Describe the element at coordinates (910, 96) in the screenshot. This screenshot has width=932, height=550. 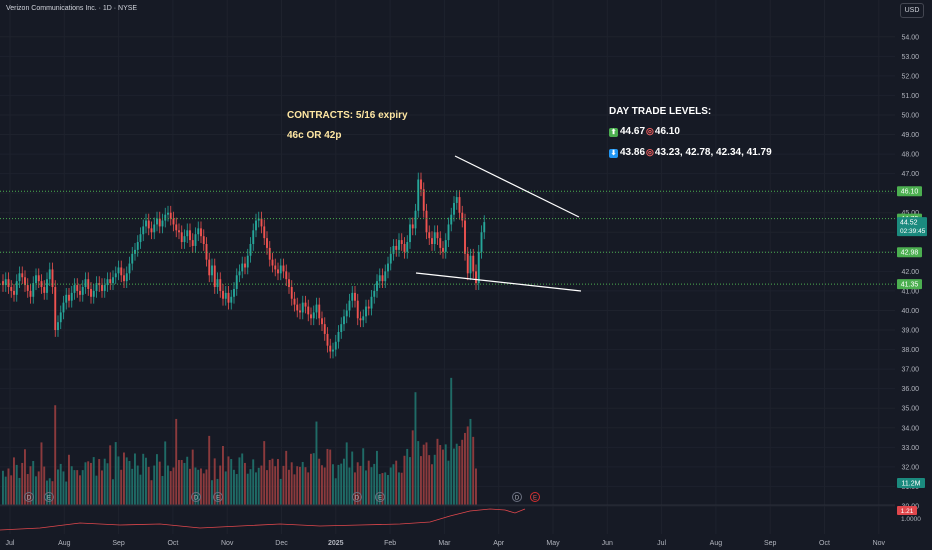
I see `y-tick-label: 51.00` at that location.